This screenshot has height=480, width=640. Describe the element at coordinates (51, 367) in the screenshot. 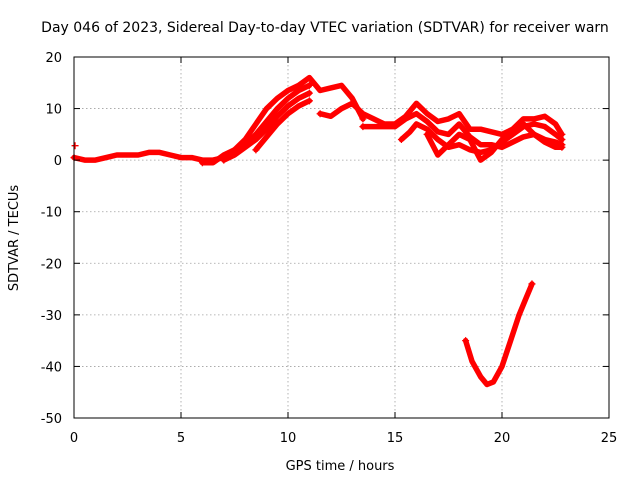

I see `y-tick-label: -40` at that location.